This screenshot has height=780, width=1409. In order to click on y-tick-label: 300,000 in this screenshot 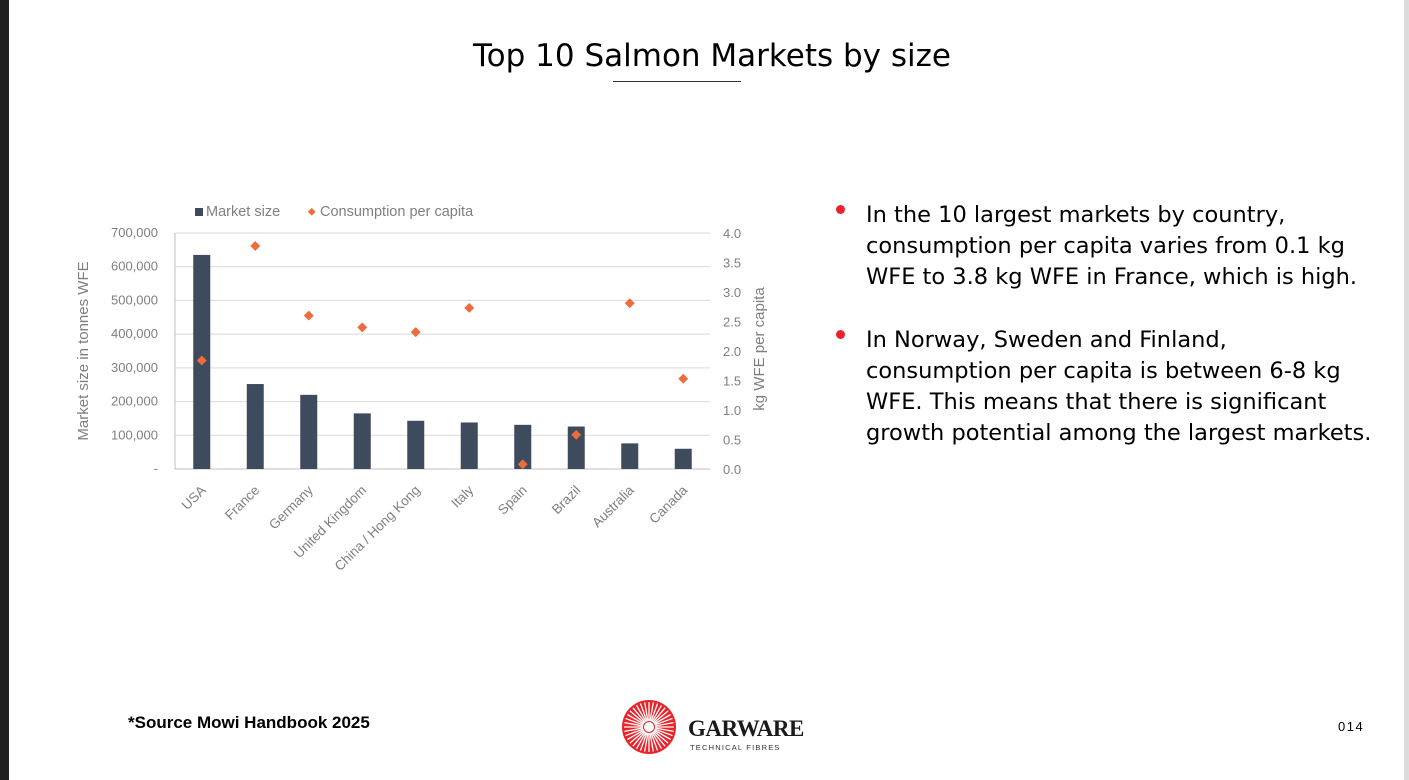, I will do `click(134, 367)`.